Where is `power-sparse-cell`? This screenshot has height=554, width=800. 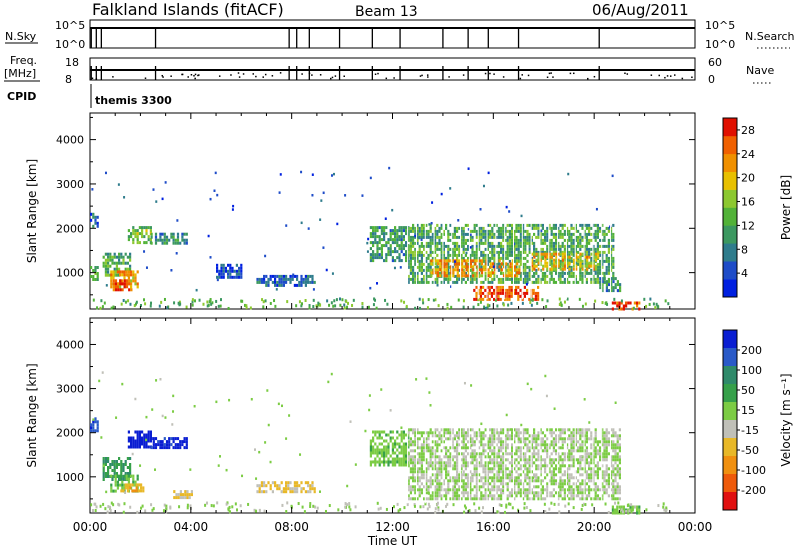
power-sparse-cell is located at coordinates (432, 202).